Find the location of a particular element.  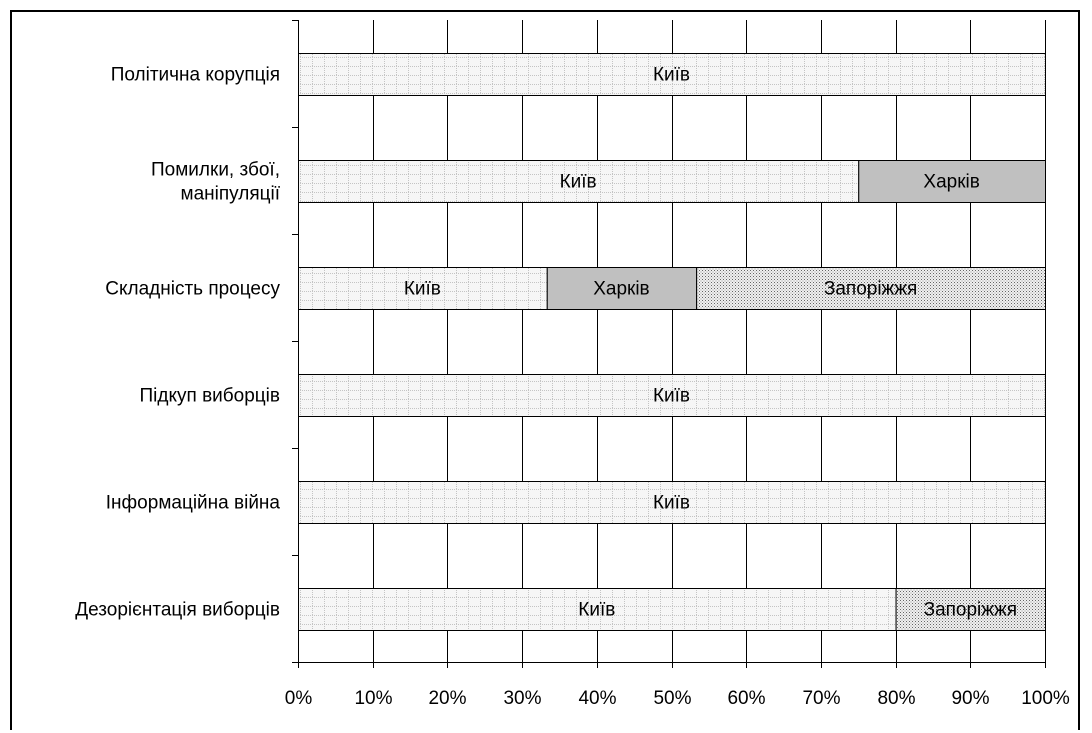

category-label: Політична корупція is located at coordinates (195, 75).